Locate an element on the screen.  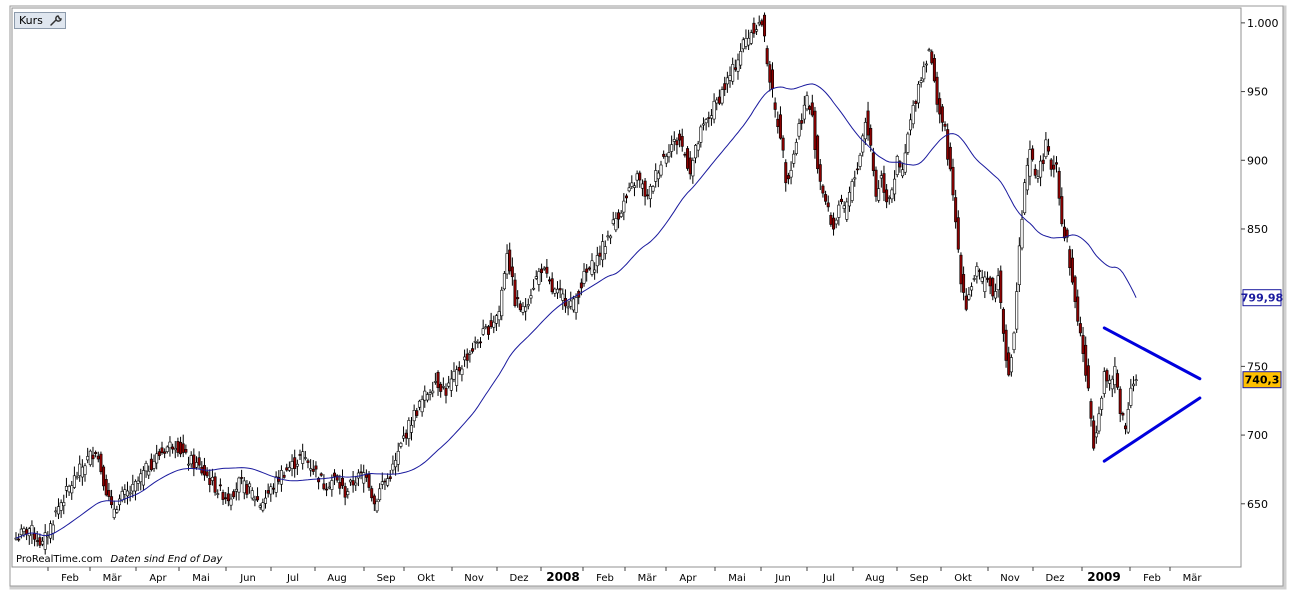
kurs-tab: Kurs is located at coordinates (40, 20).